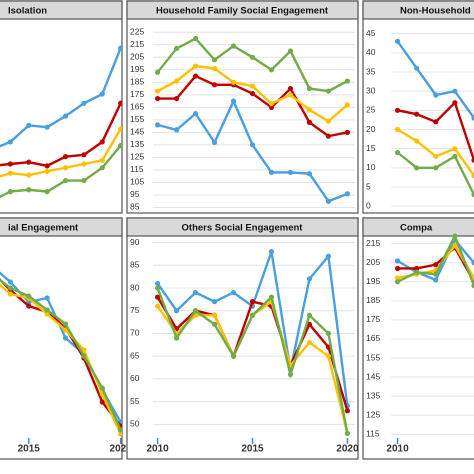 Image resolution: width=474 pixels, height=474 pixels. Describe the element at coordinates (27, 11) in the screenshot. I see `panel-title: Isolation` at that location.